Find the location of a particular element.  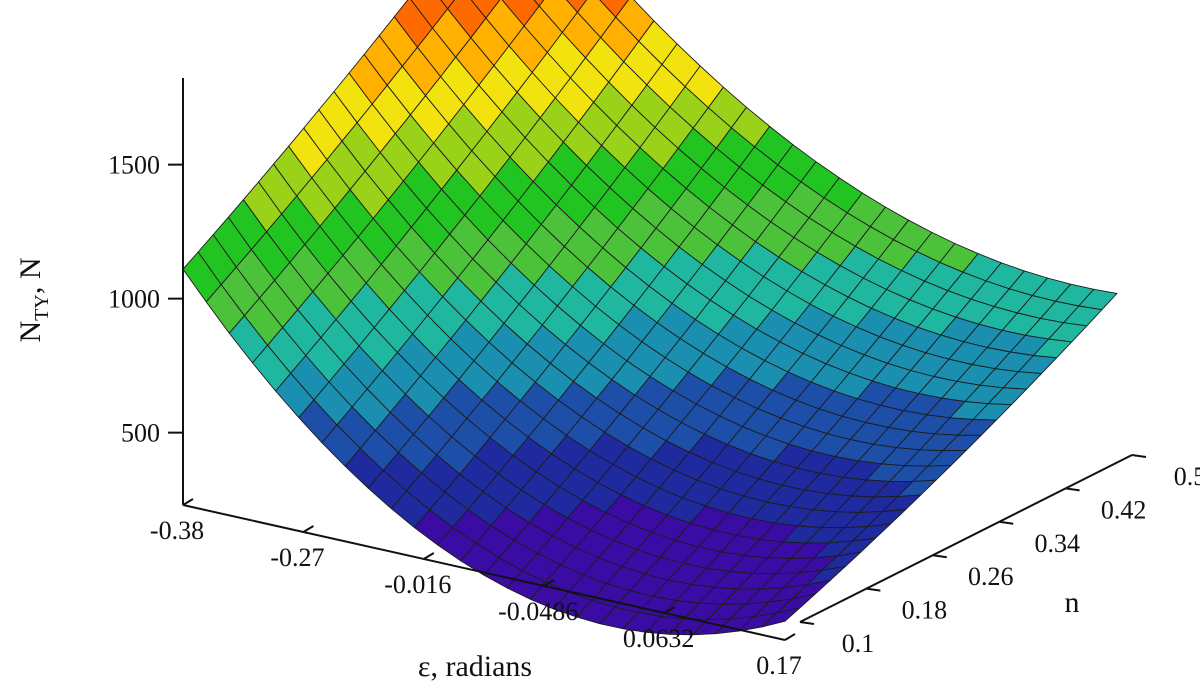

y-ticks: 0.1 0.18 0.26 0.34 0.42 0.5 is located at coordinates (999, 556).